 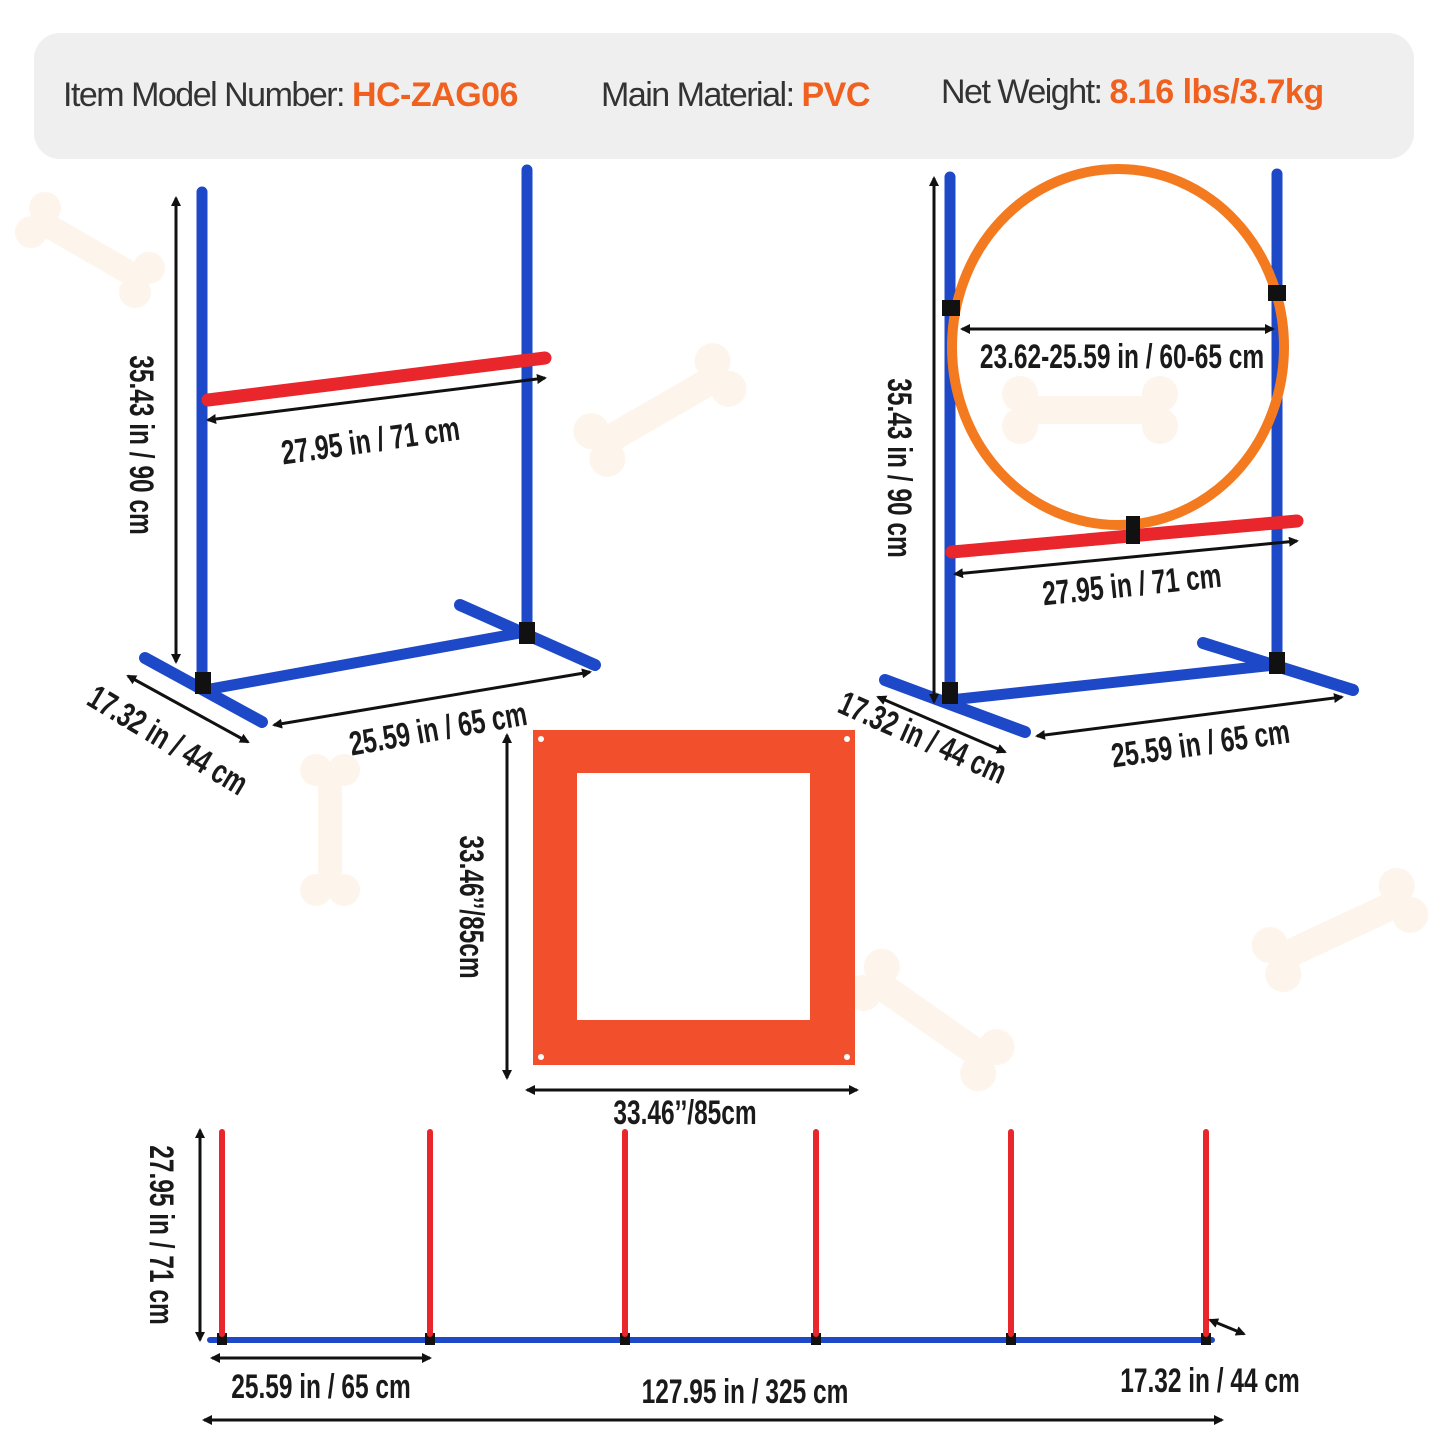 What do you see at coordinates (1227, 1327) in the screenshot?
I see `weave-foot-arrow` at bounding box center [1227, 1327].